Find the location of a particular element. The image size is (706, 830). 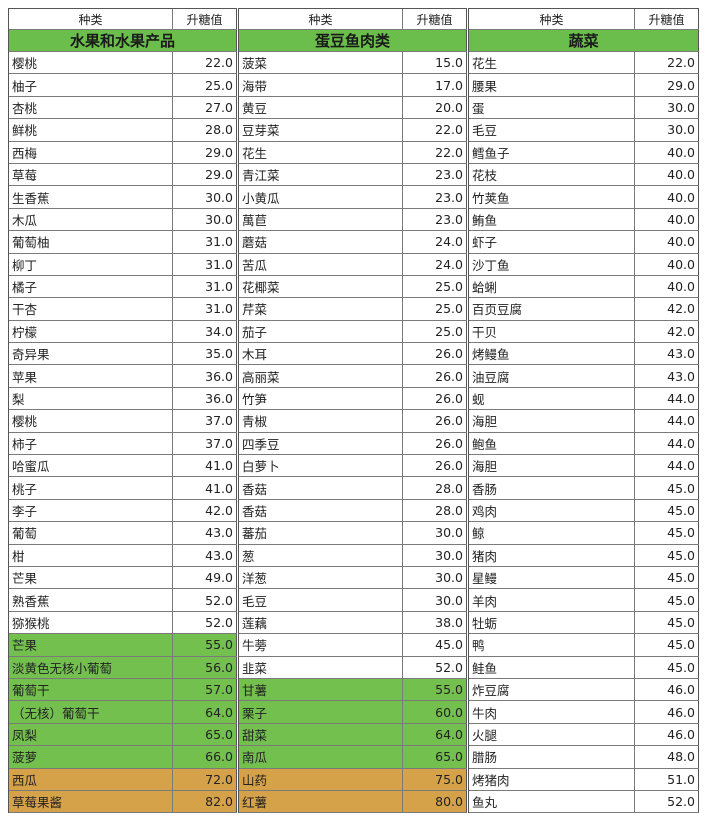

table-row: 樱桃 37.0 is located at coordinates (123, 421).